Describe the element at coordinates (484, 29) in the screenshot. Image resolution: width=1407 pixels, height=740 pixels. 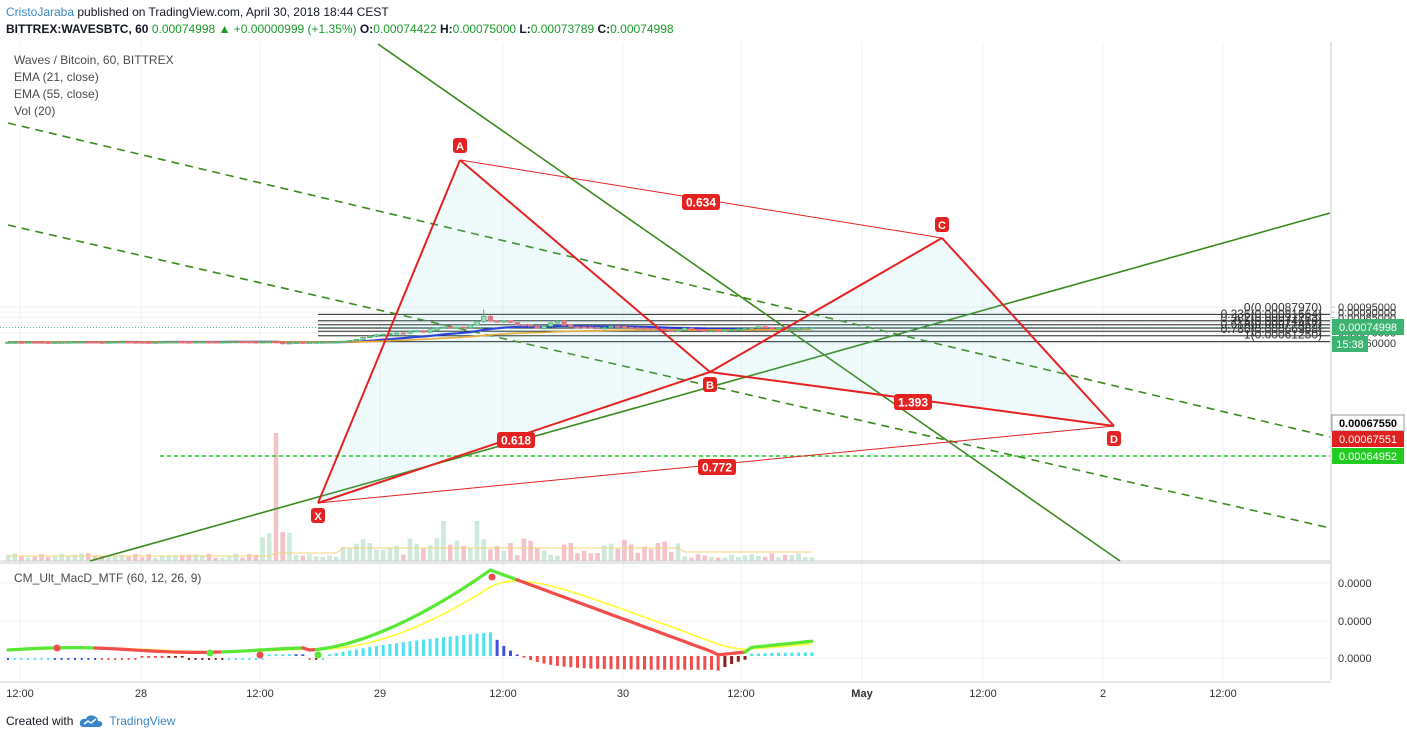
I see `high-value: 0.00075000` at that location.